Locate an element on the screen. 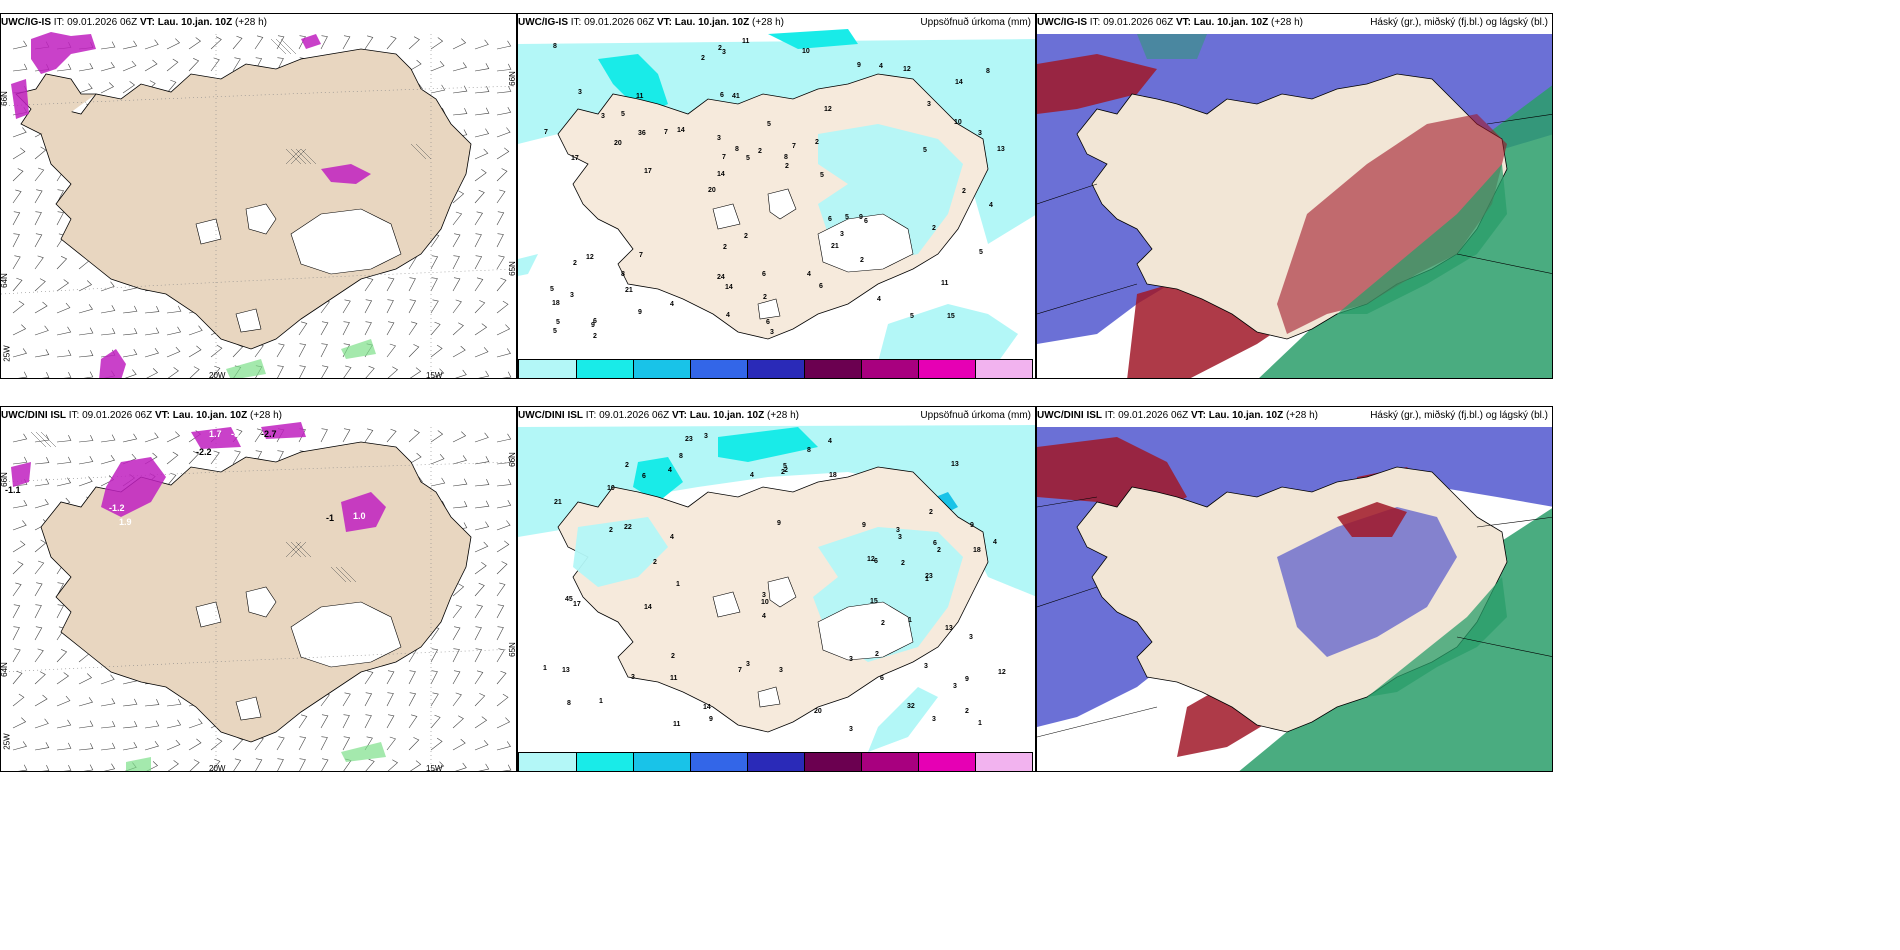 Image resolution: width=1900 pixels, height=950 pixels. hatched-areas is located at coordinates (351, 101).